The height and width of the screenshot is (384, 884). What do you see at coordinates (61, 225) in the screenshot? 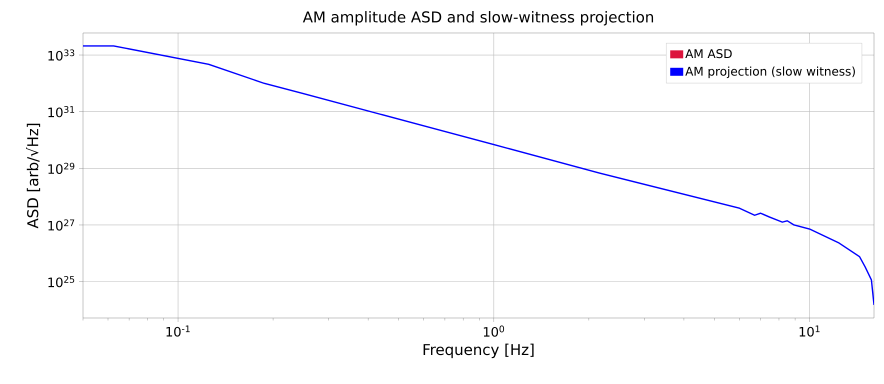
I see `y-tick-label: 10$^{27}$` at bounding box center [61, 225].